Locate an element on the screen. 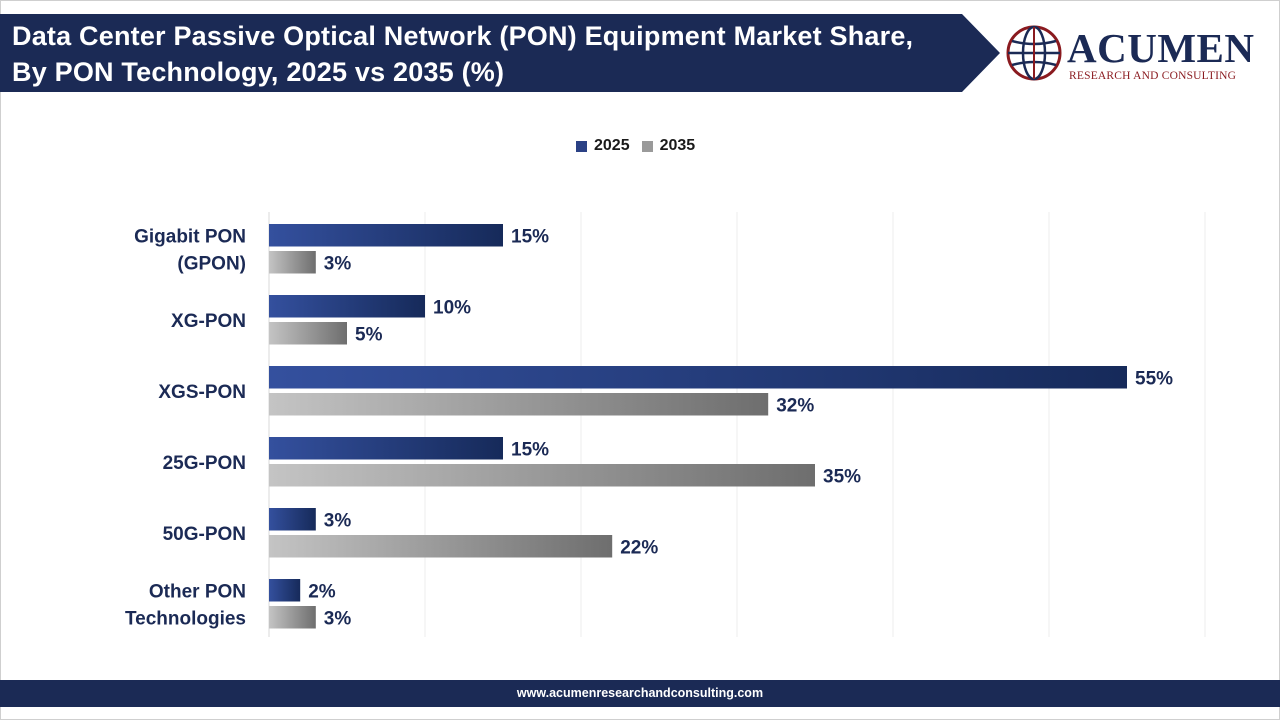  data-label-2035: 5% is located at coordinates (369, 334).